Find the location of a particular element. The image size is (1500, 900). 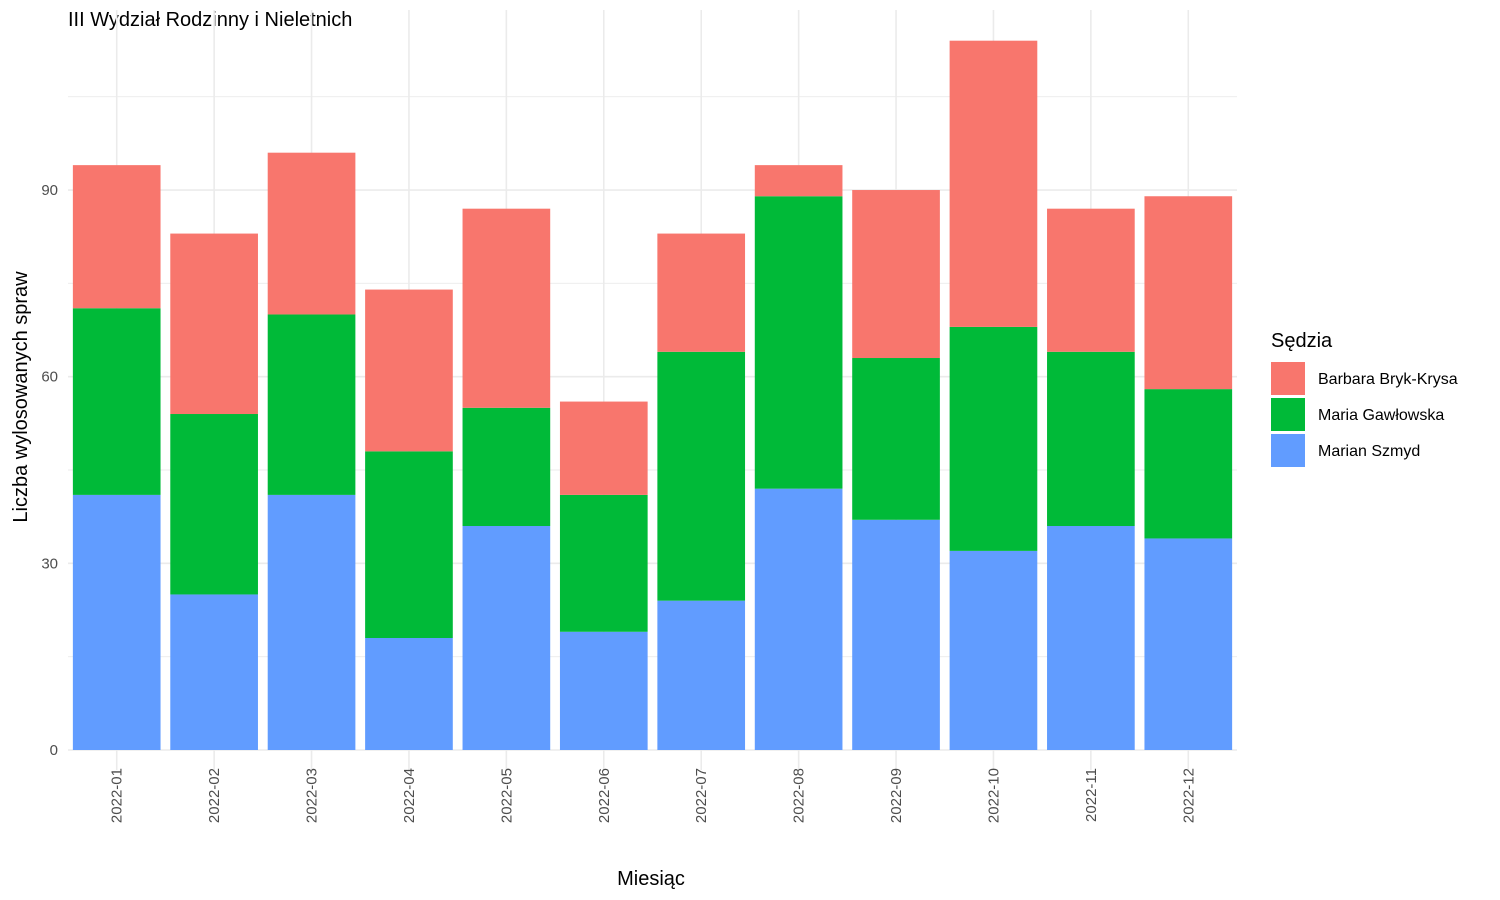

legend-label: Barbara Bryk-Krysa is located at coordinates (1388, 379).